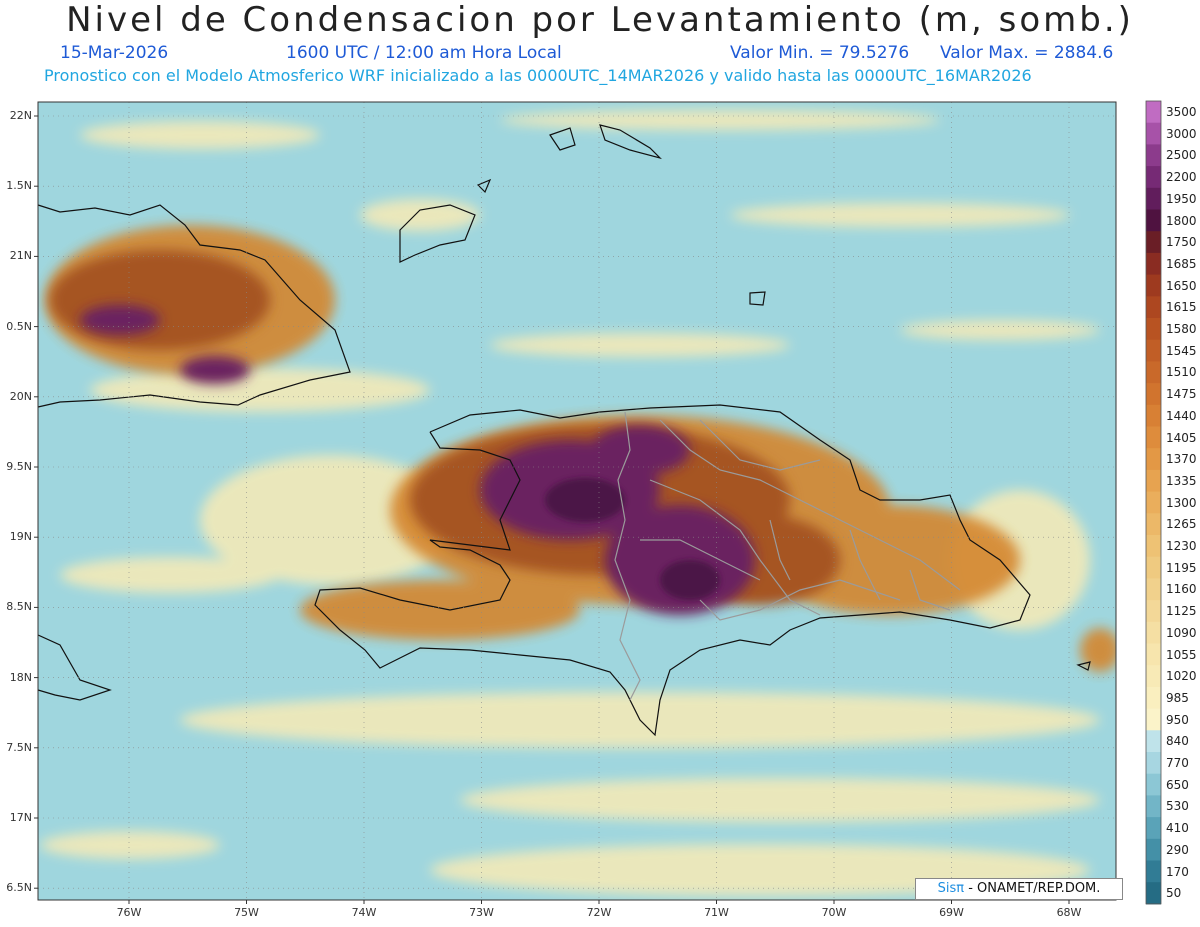 This screenshot has height=927, width=1200. I want to click on deep-zones, so click(632, 539).